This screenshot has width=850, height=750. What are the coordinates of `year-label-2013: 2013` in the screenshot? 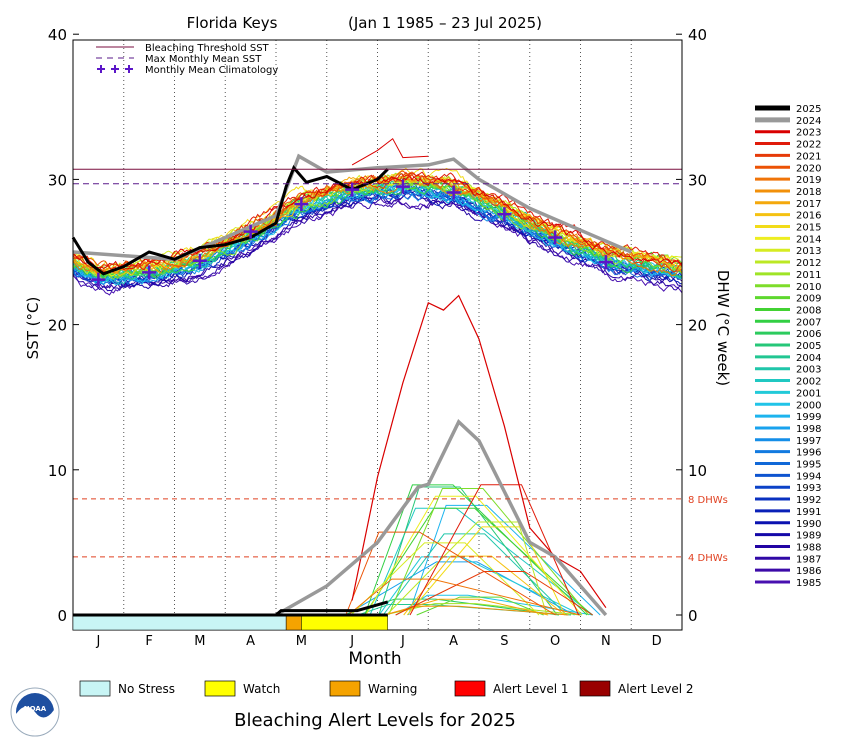 It's located at (808, 251).